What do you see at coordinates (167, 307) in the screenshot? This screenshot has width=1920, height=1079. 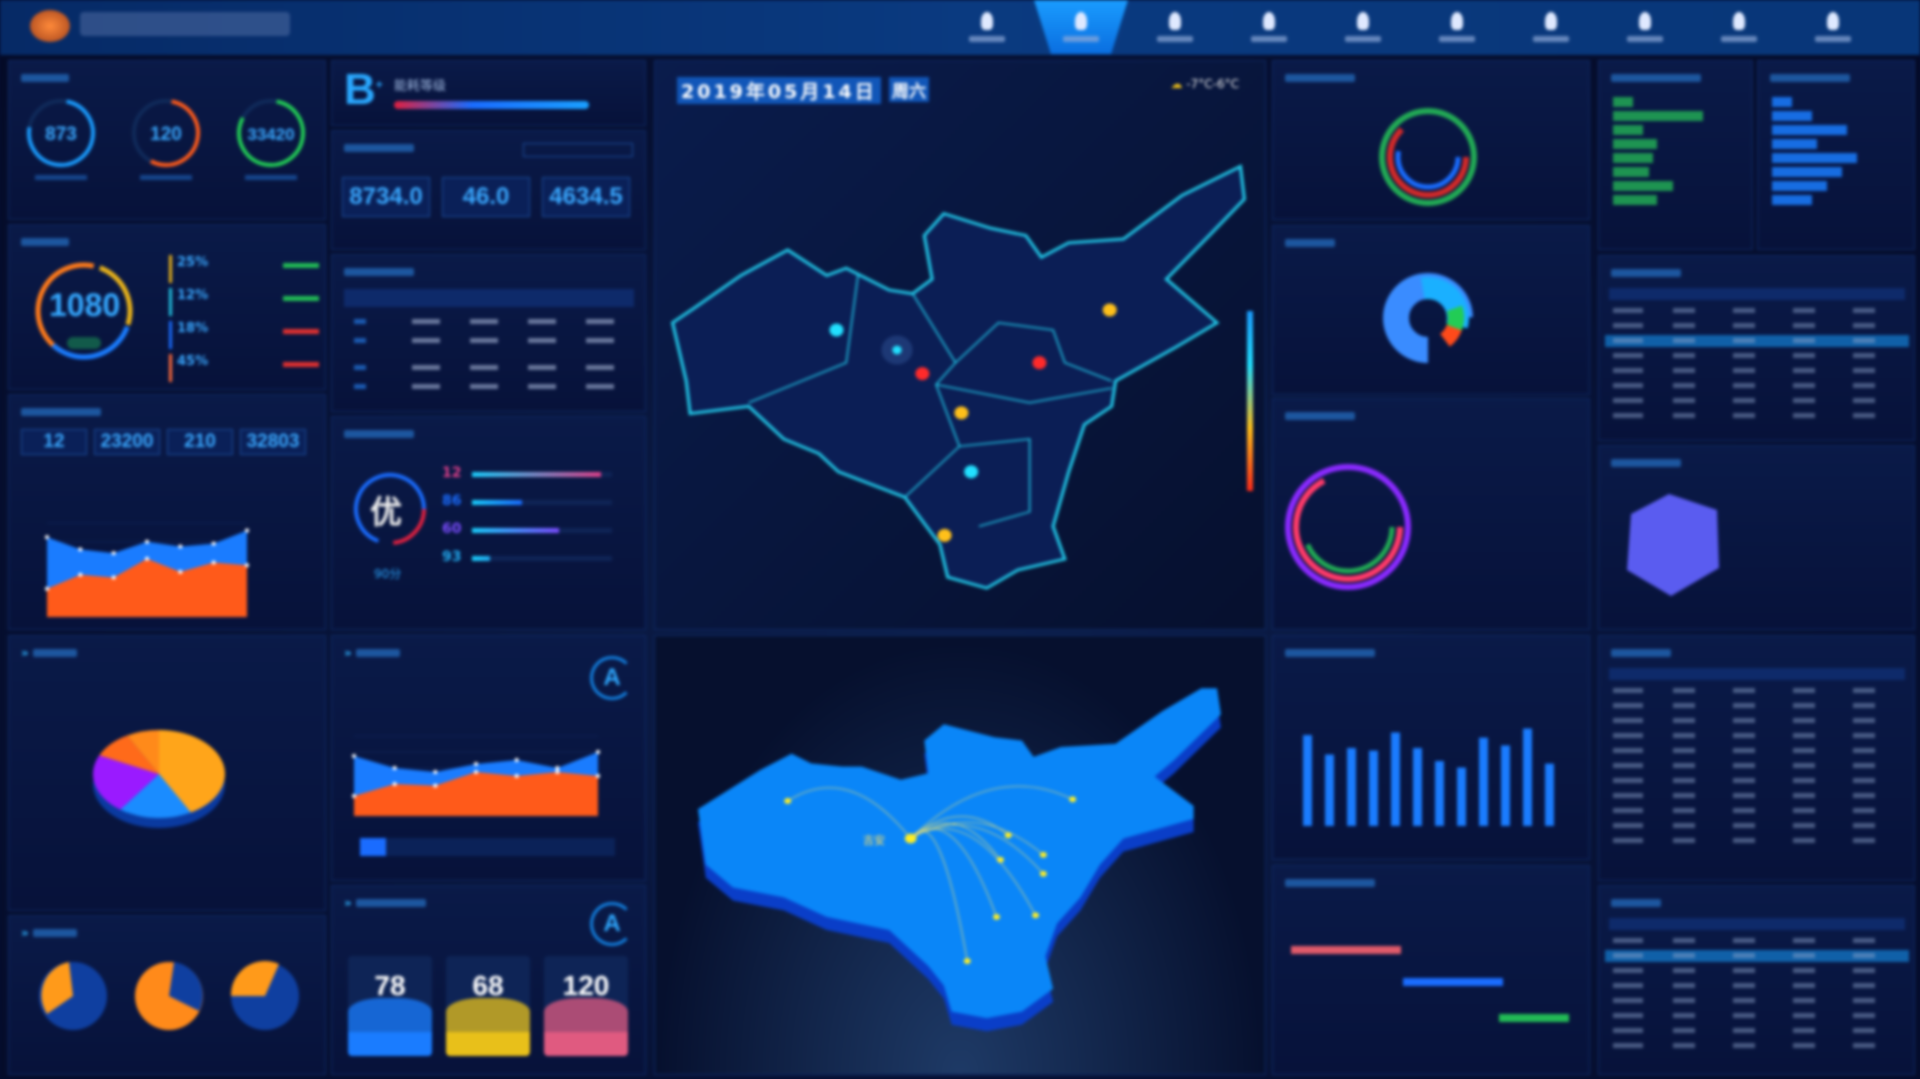 I see `cost-panel: 1080 25% 12% 18% 45%` at bounding box center [167, 307].